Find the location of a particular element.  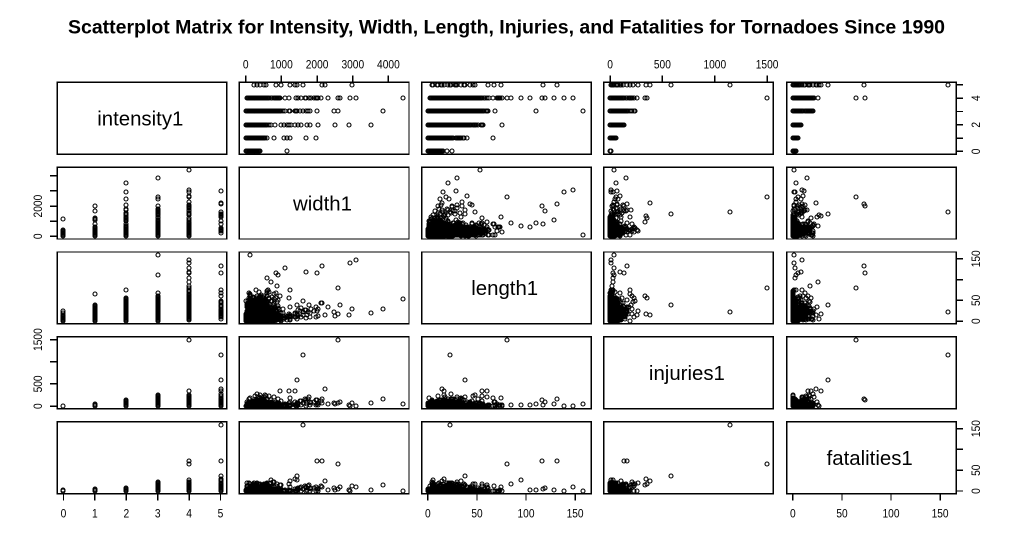

svg-text: length1 is located at coordinates (504, 289).